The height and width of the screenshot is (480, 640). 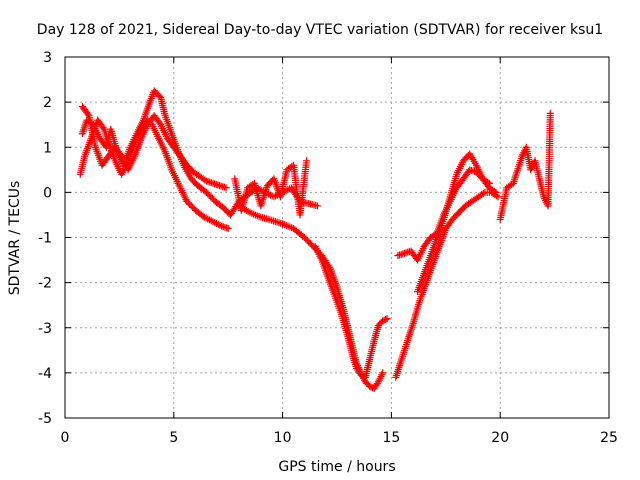 I want to click on y-tick-label: -2, so click(x=45, y=284).